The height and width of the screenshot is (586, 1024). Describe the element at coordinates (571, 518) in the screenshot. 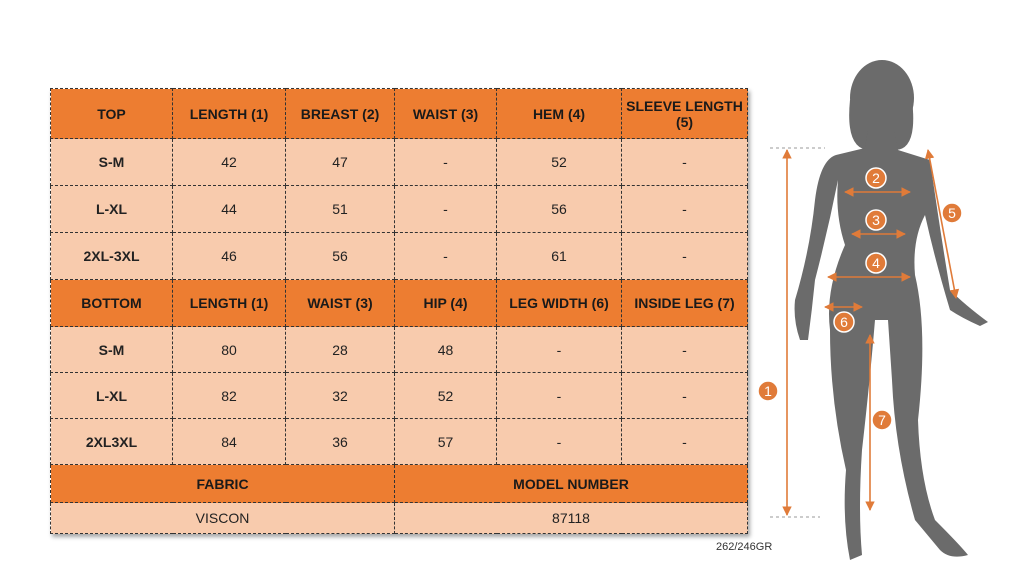

I see `table-cell: 87118` at that location.